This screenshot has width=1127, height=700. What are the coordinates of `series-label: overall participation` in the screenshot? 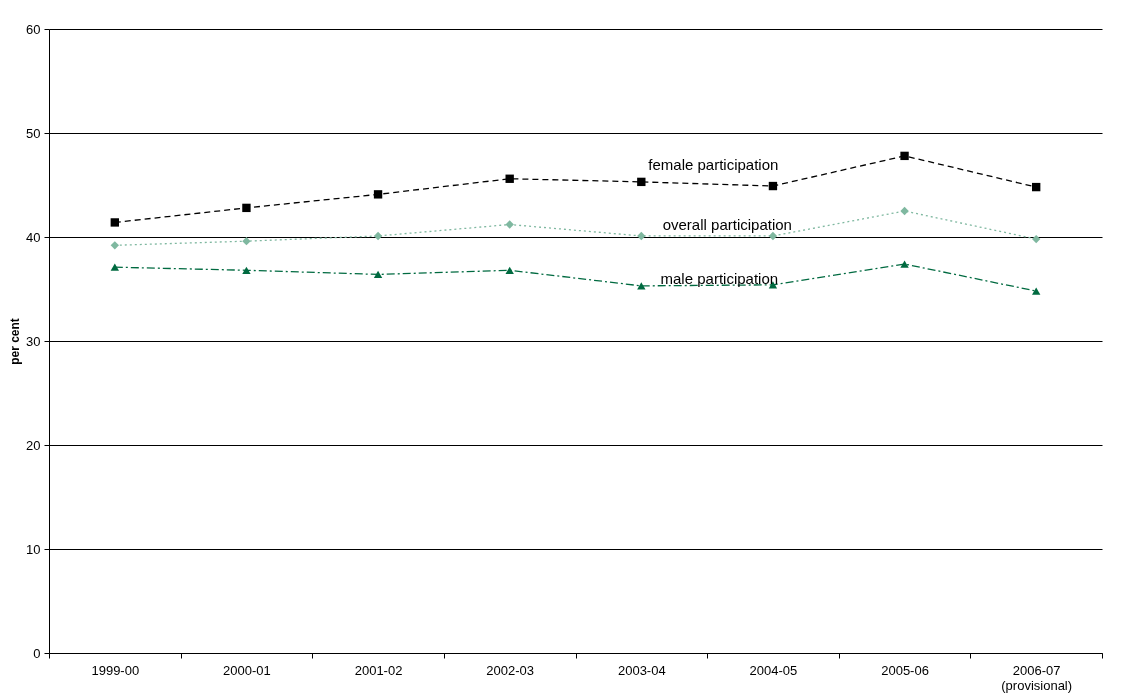 It's located at (727, 224).